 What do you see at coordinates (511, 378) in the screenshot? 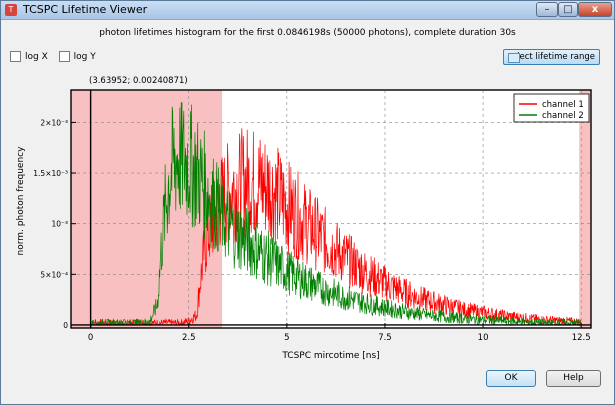
I see `ok-button: OK` at bounding box center [511, 378].